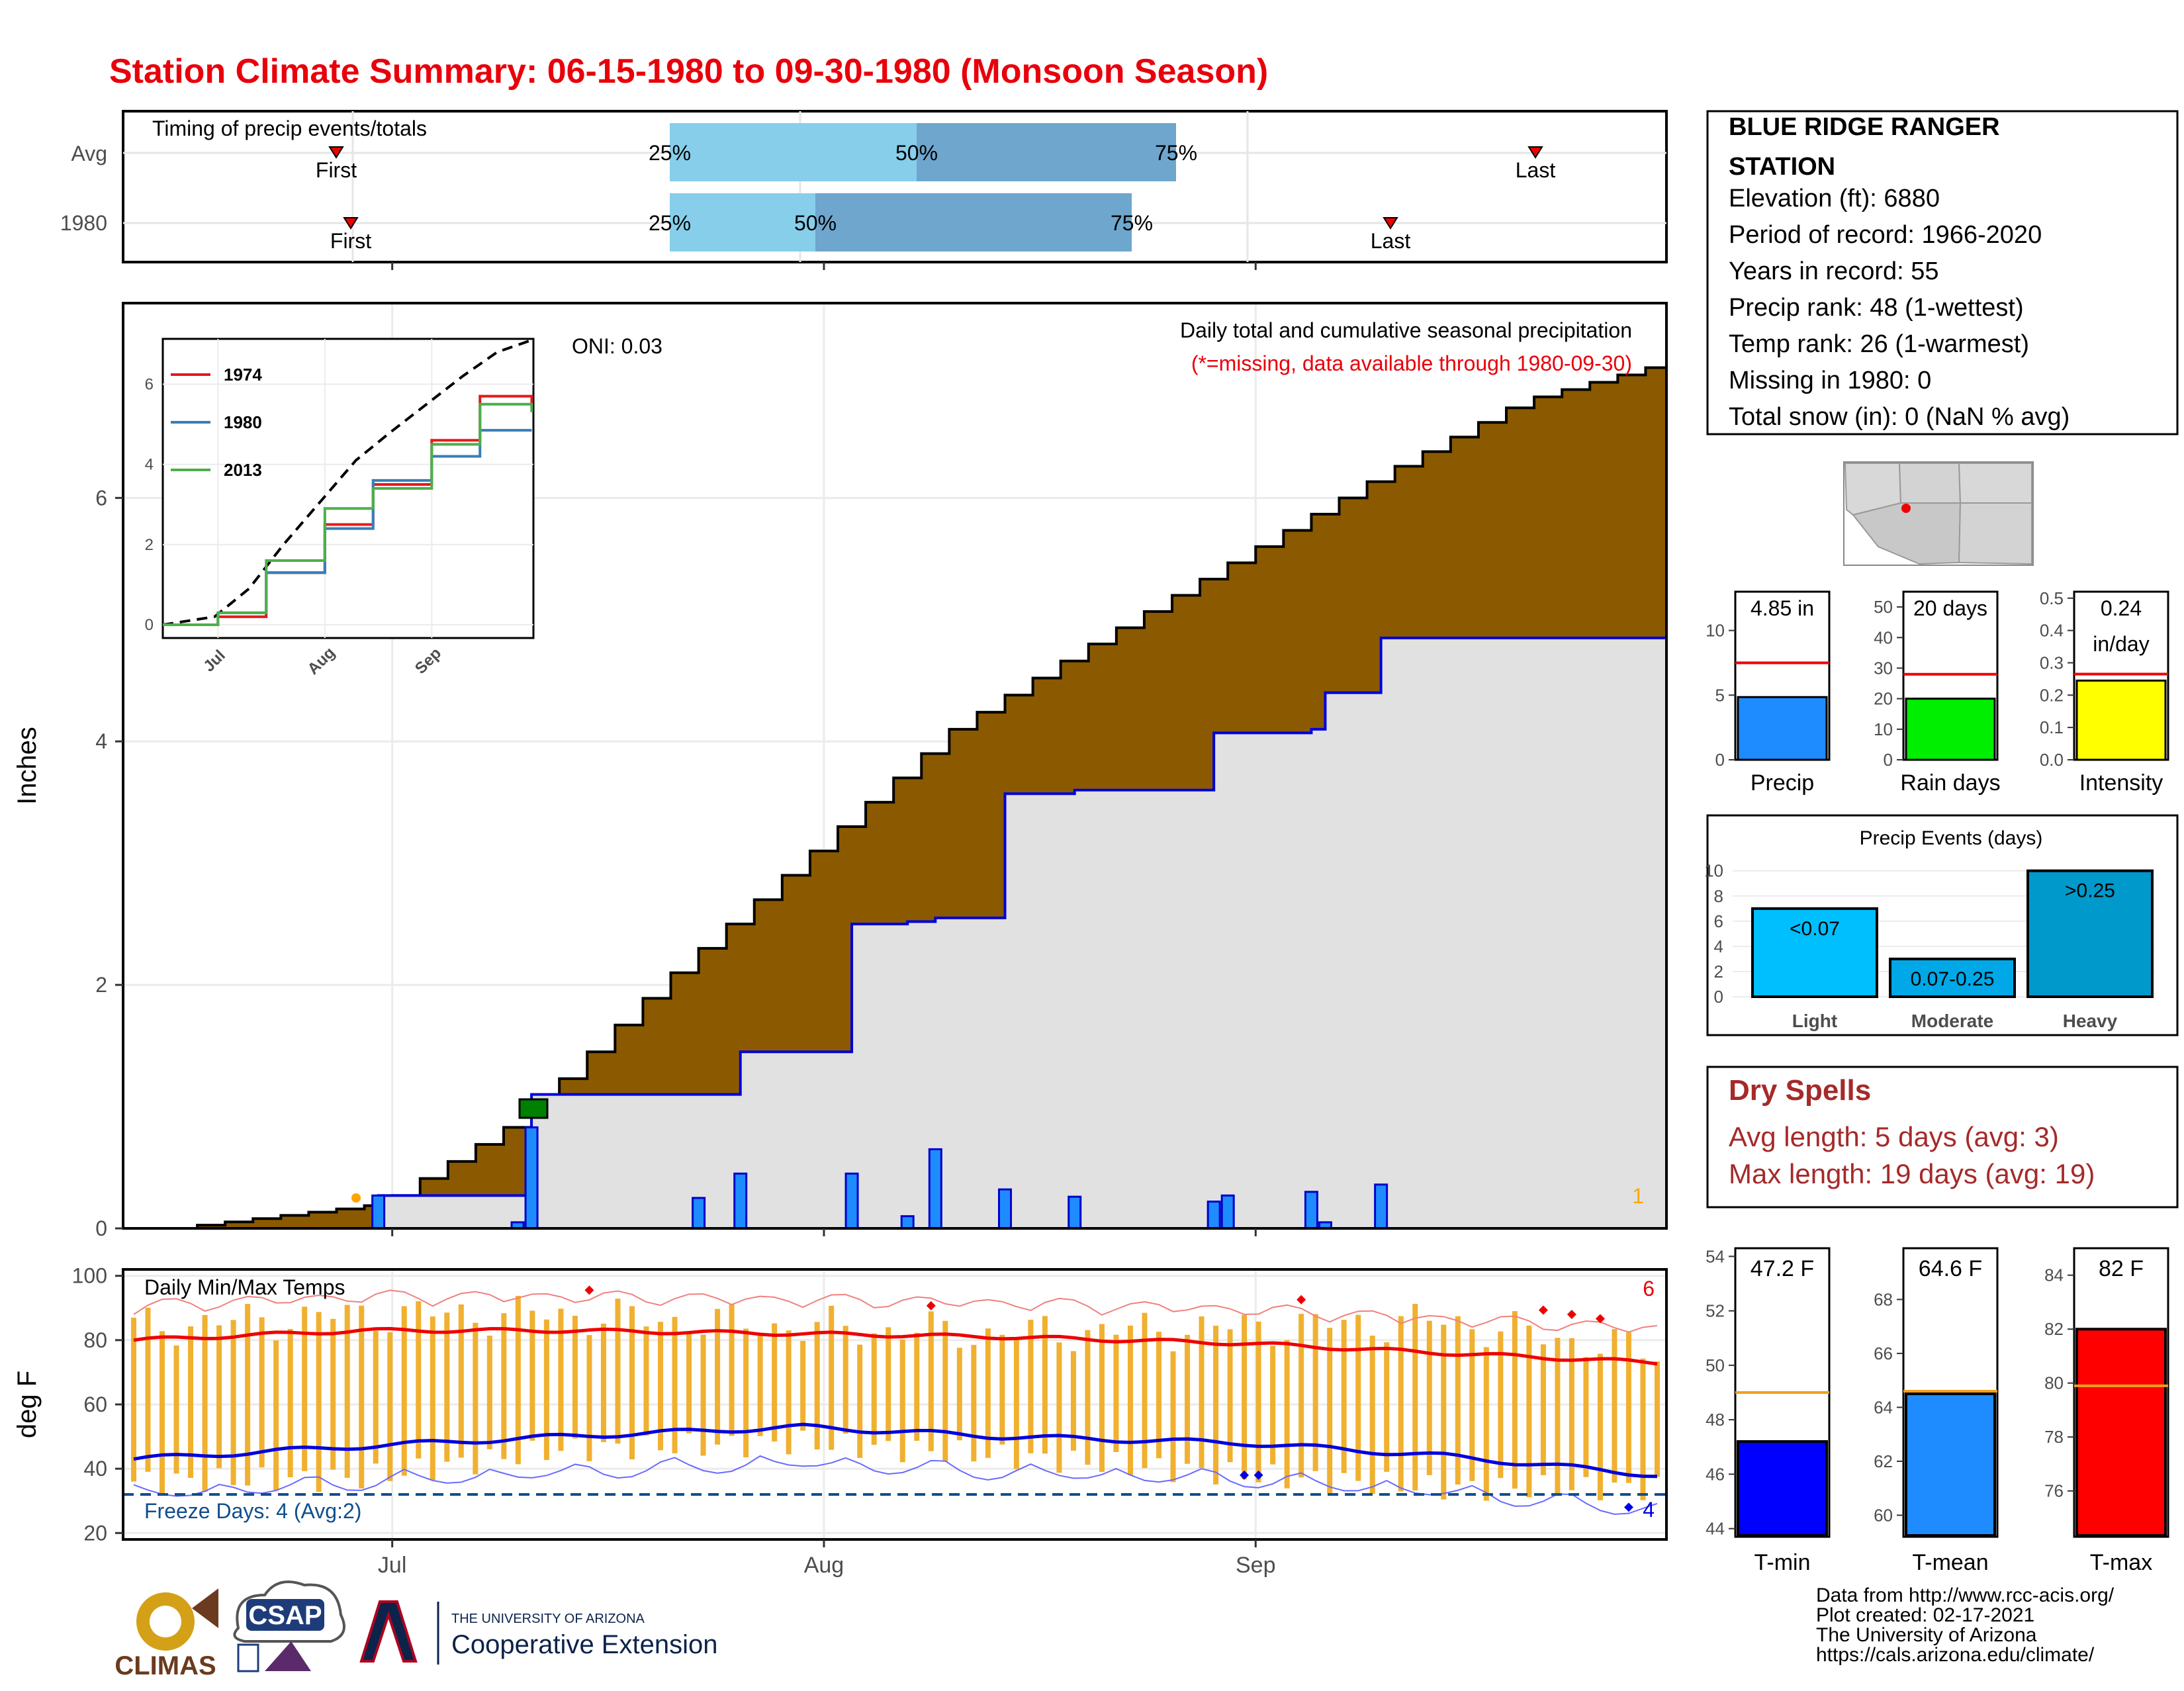 This screenshot has height=1691, width=2184. I want to click on 1980-last-marker, so click(1390, 223).